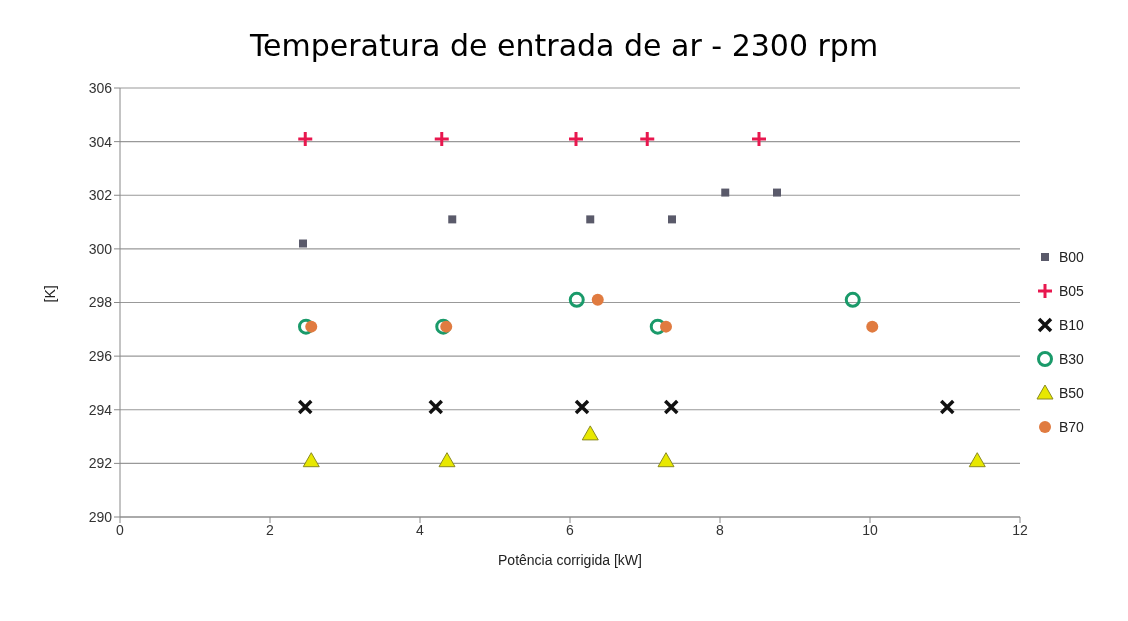 The width and height of the screenshot is (1128, 621). Describe the element at coordinates (49, 294) in the screenshot. I see `y-axis-title: [K]` at that location.